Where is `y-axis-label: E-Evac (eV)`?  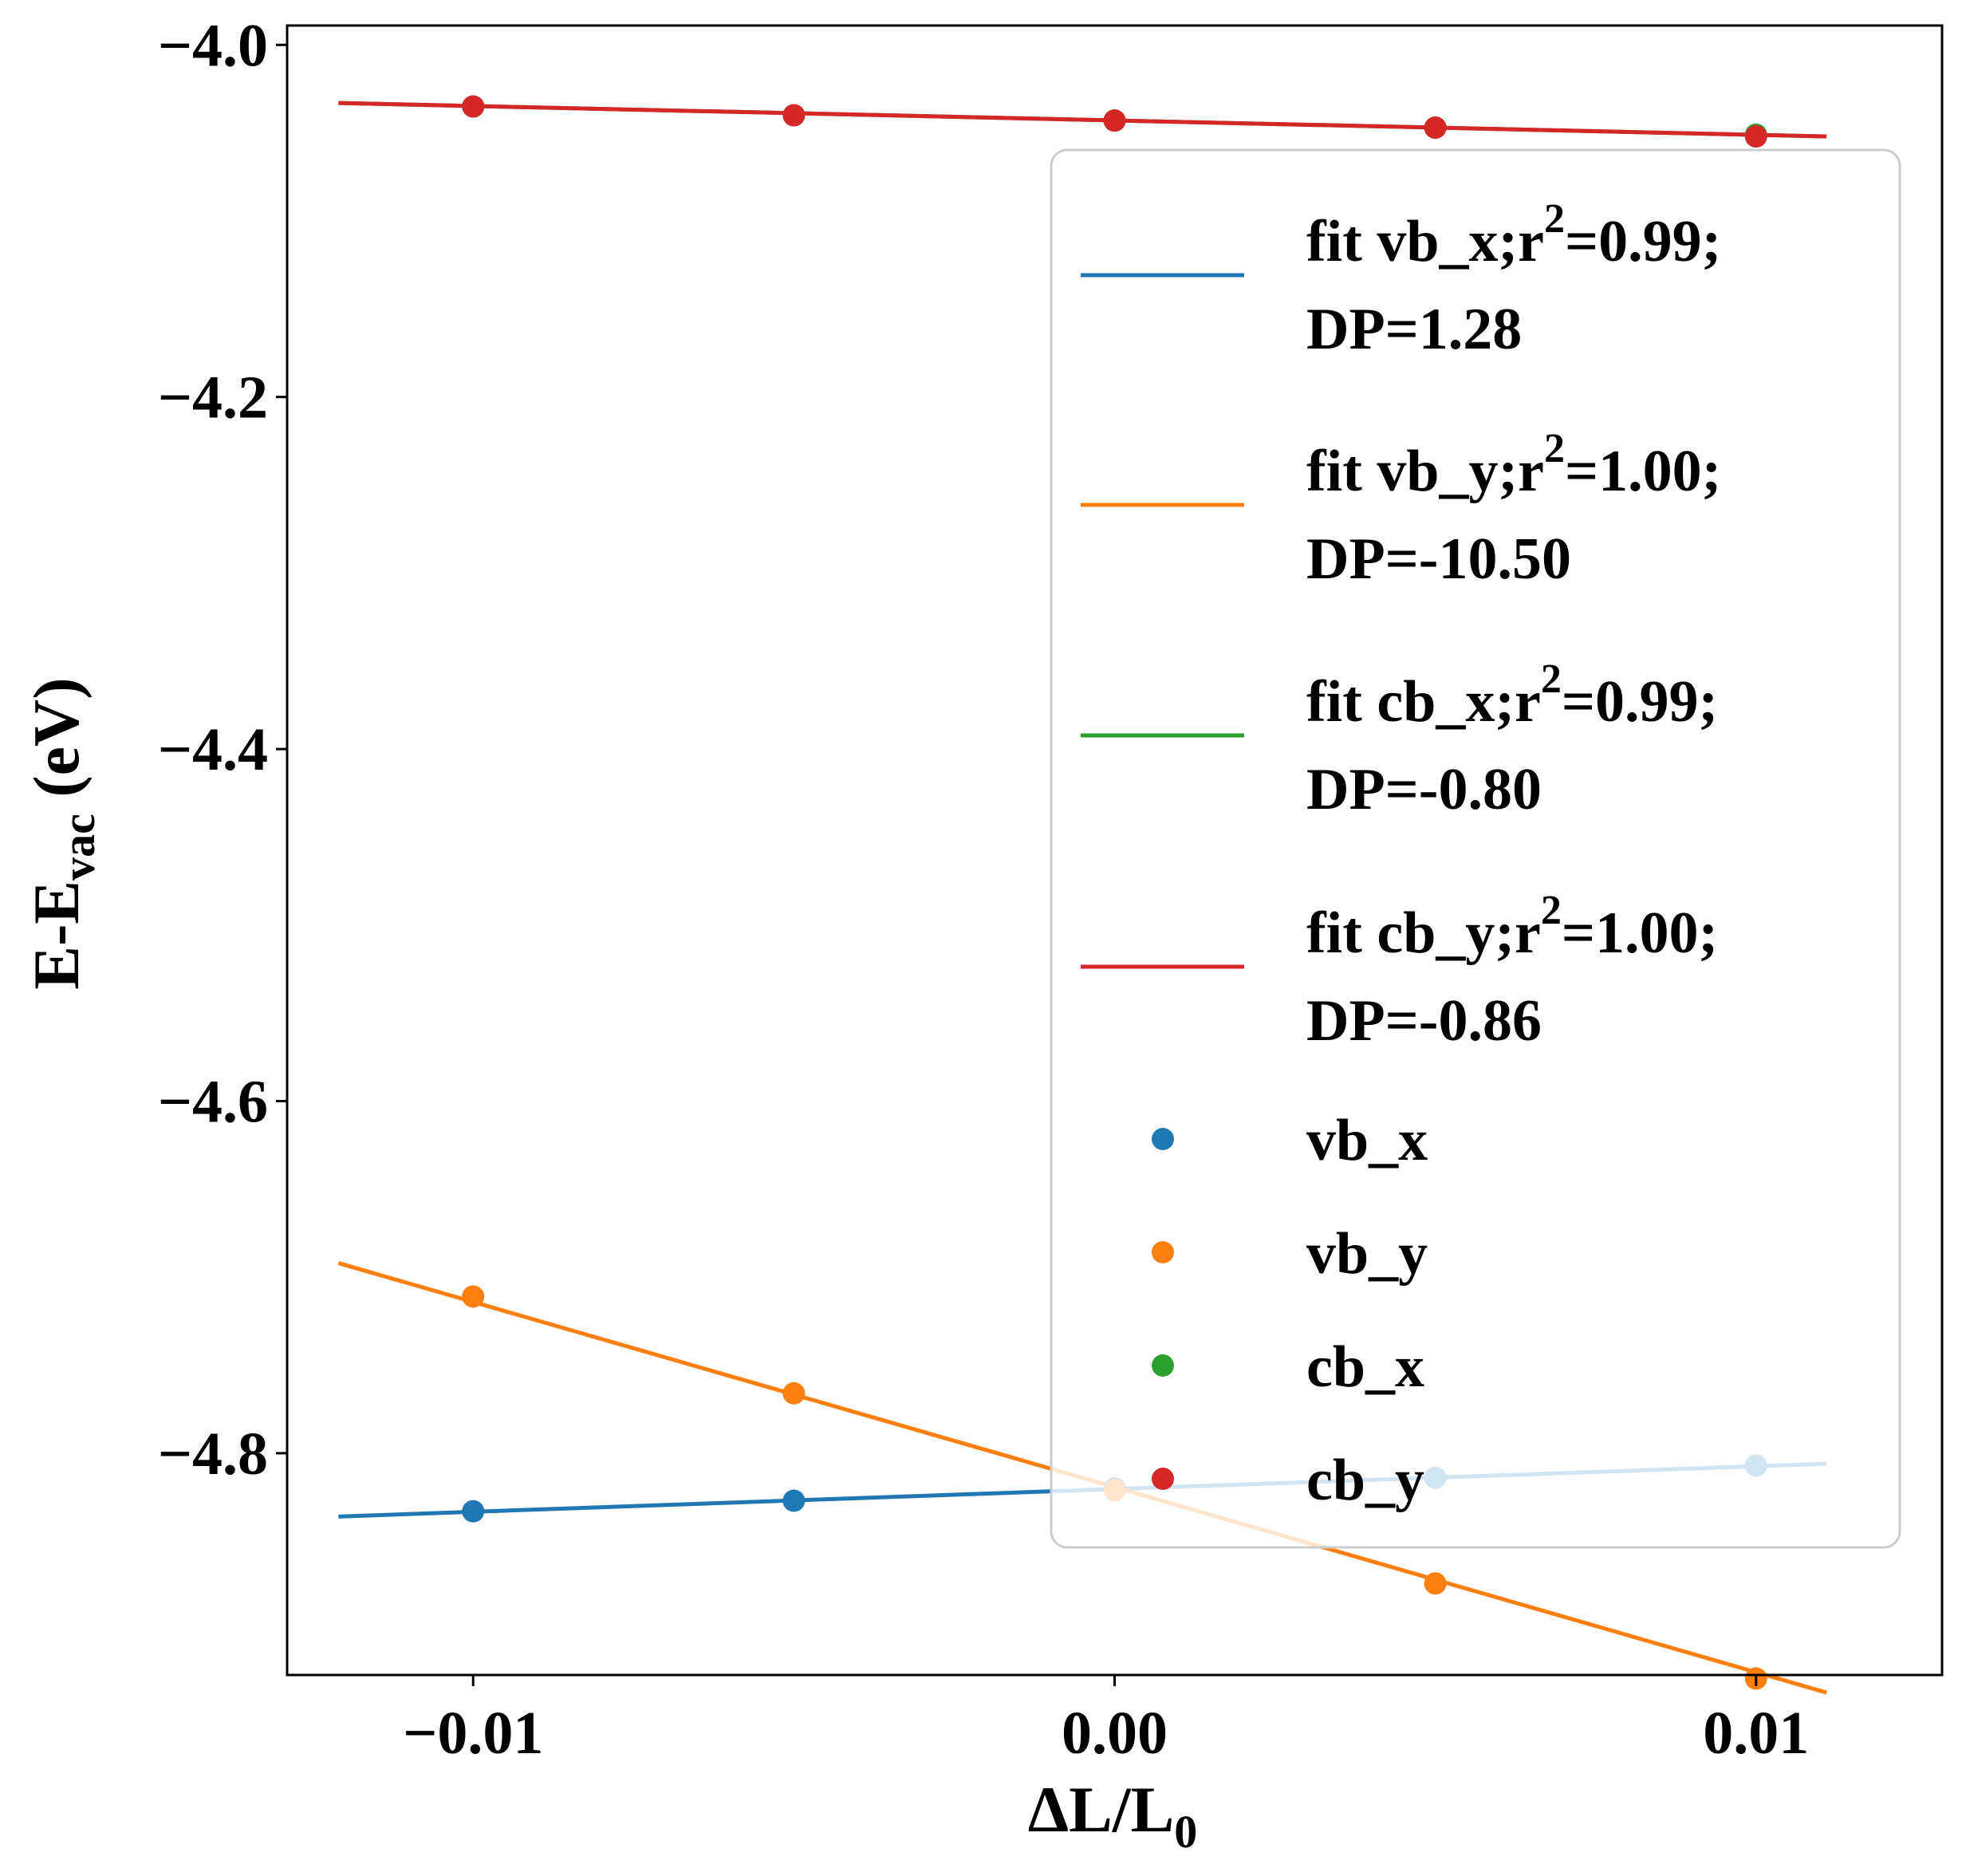 y-axis-label: E-Evac (eV) is located at coordinates (62, 833).